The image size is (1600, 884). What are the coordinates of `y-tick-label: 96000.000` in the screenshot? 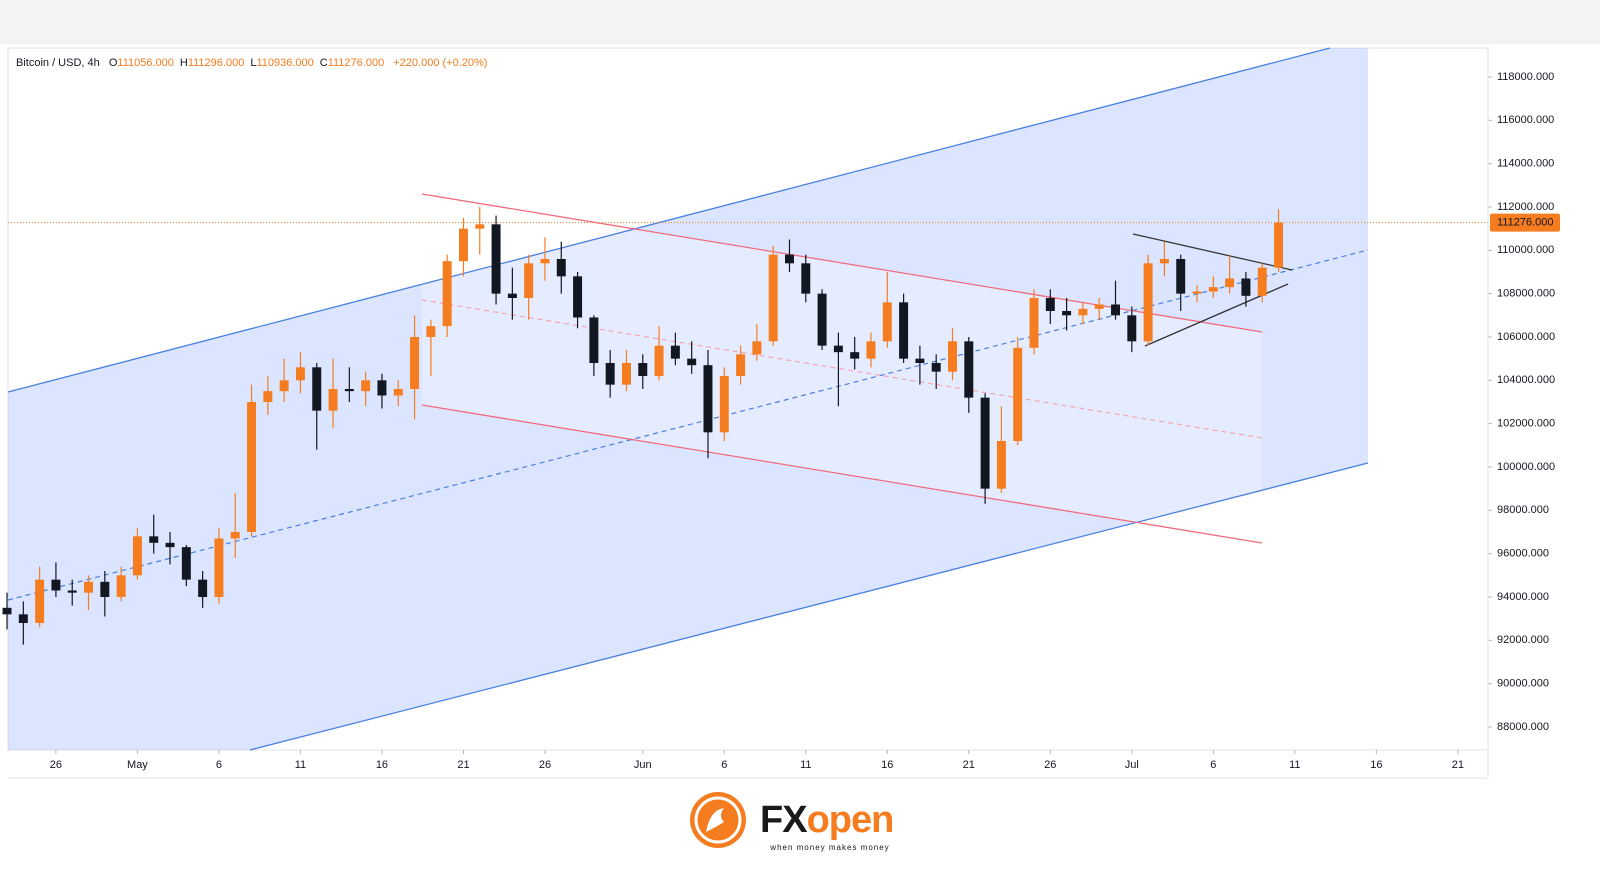 It's located at (1523, 554).